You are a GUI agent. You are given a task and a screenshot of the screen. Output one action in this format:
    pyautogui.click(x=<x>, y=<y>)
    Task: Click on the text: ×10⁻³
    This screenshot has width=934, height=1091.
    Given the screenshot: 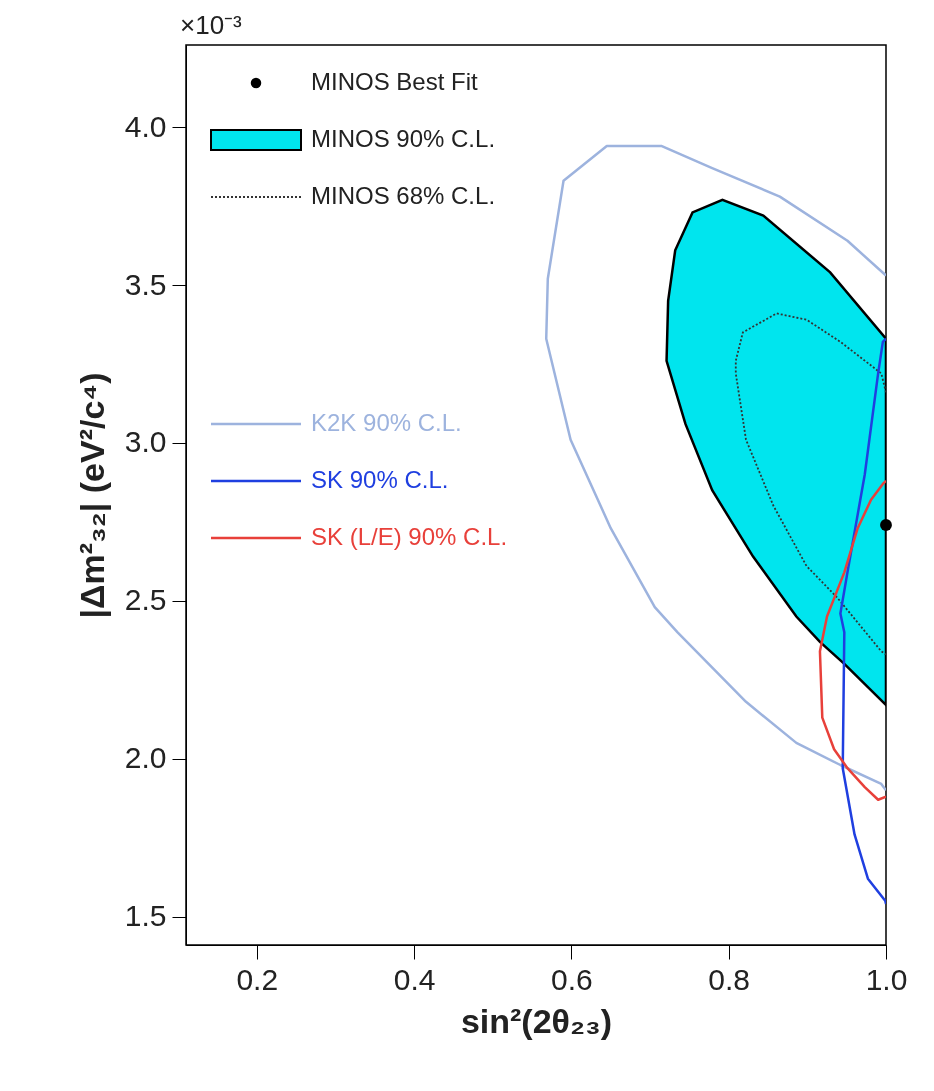 What is the action you would take?
    pyautogui.click(x=211, y=25)
    